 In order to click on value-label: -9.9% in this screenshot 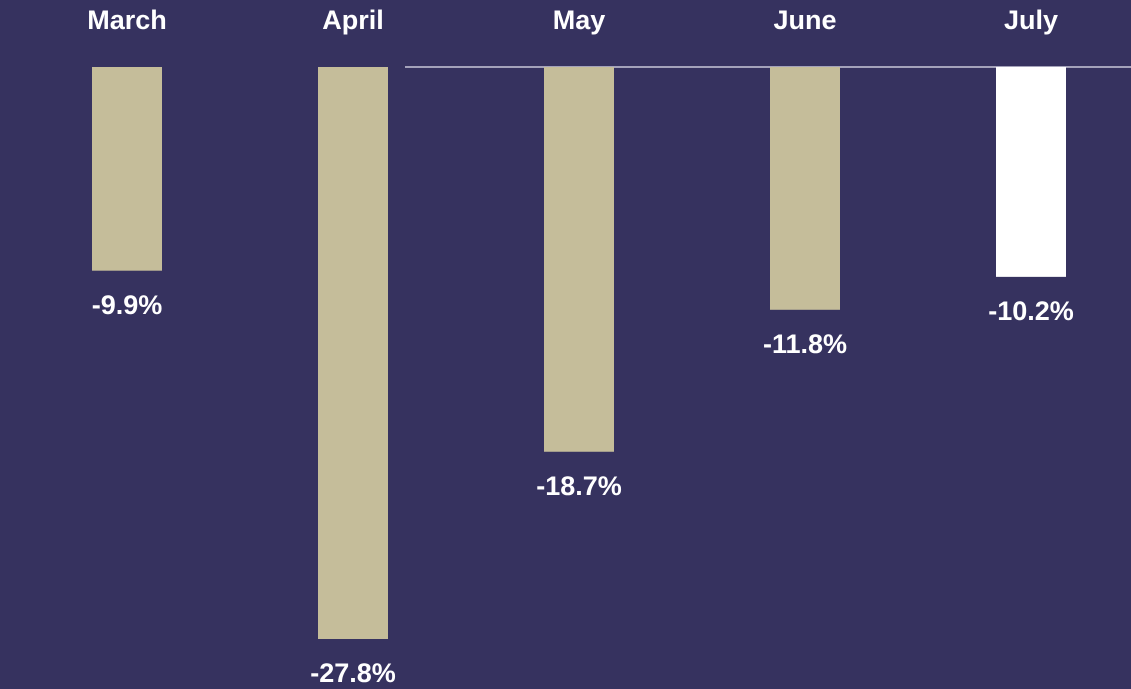, I will do `click(127, 305)`.